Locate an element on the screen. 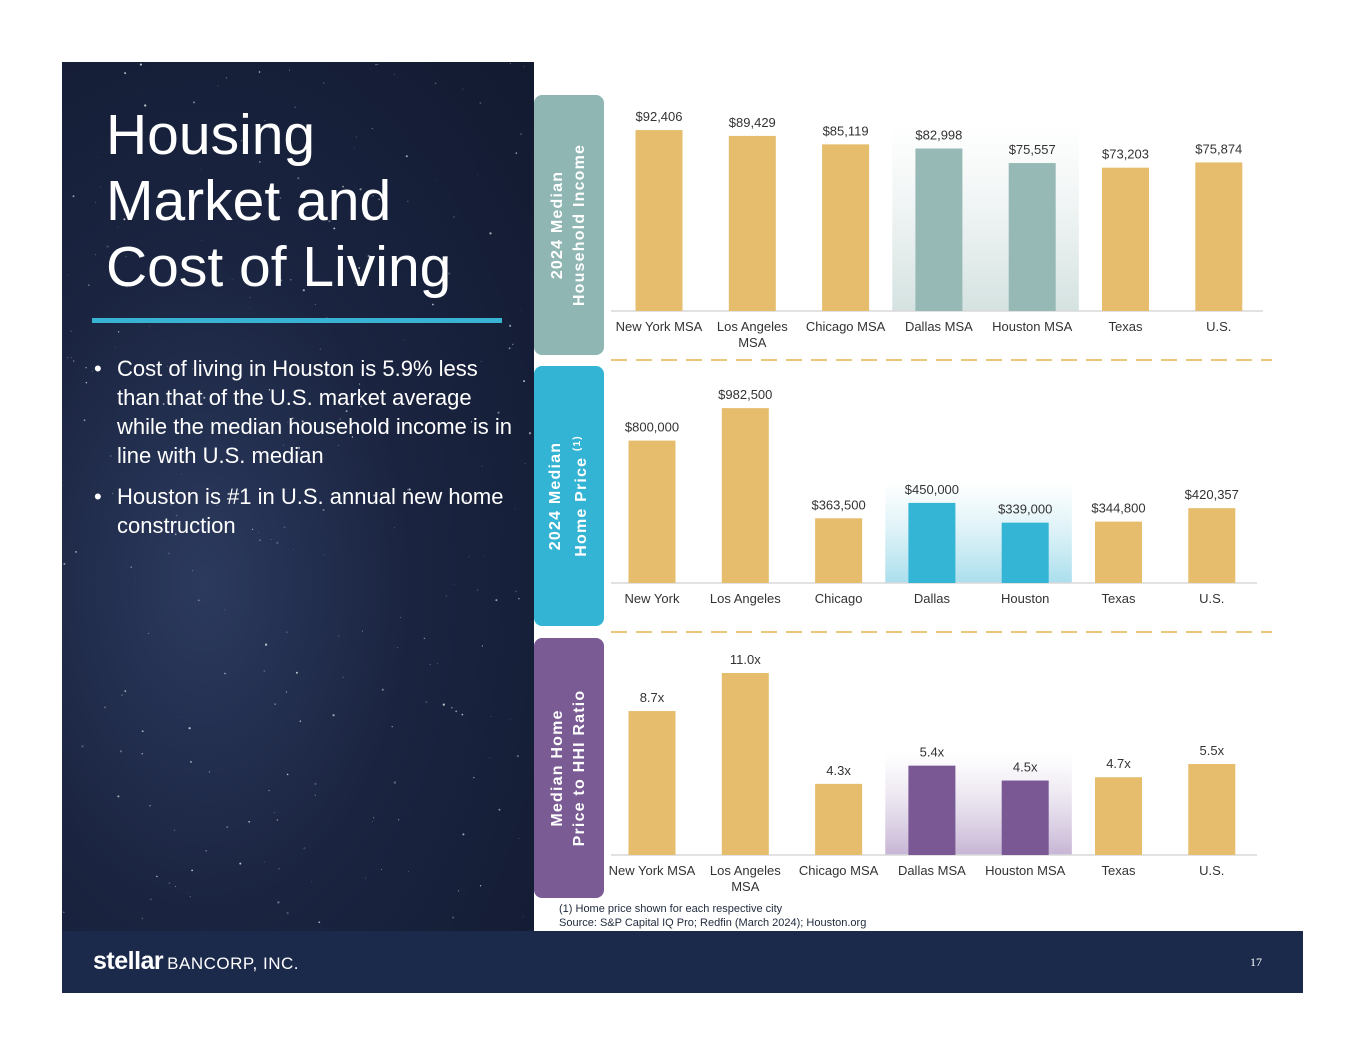  logo-subtitle: BANCORP, INC. is located at coordinates (233, 963).